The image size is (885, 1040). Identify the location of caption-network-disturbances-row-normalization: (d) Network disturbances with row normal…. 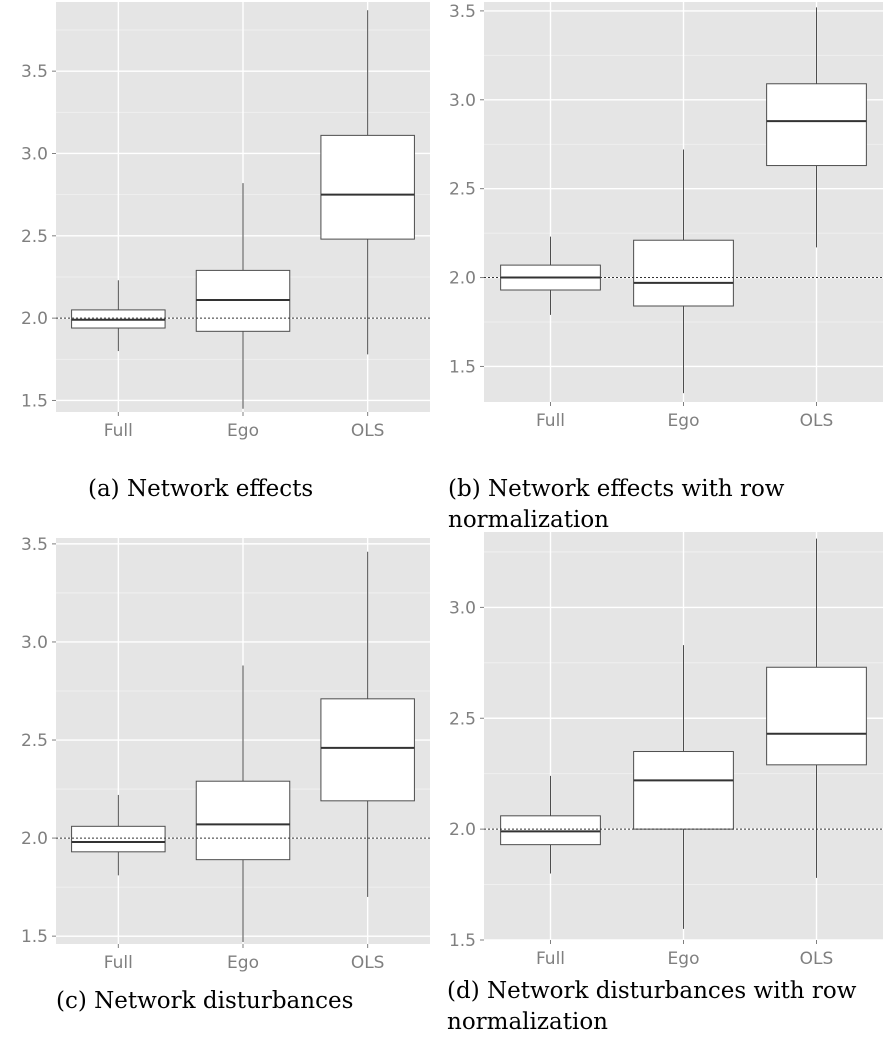
(652, 1006).